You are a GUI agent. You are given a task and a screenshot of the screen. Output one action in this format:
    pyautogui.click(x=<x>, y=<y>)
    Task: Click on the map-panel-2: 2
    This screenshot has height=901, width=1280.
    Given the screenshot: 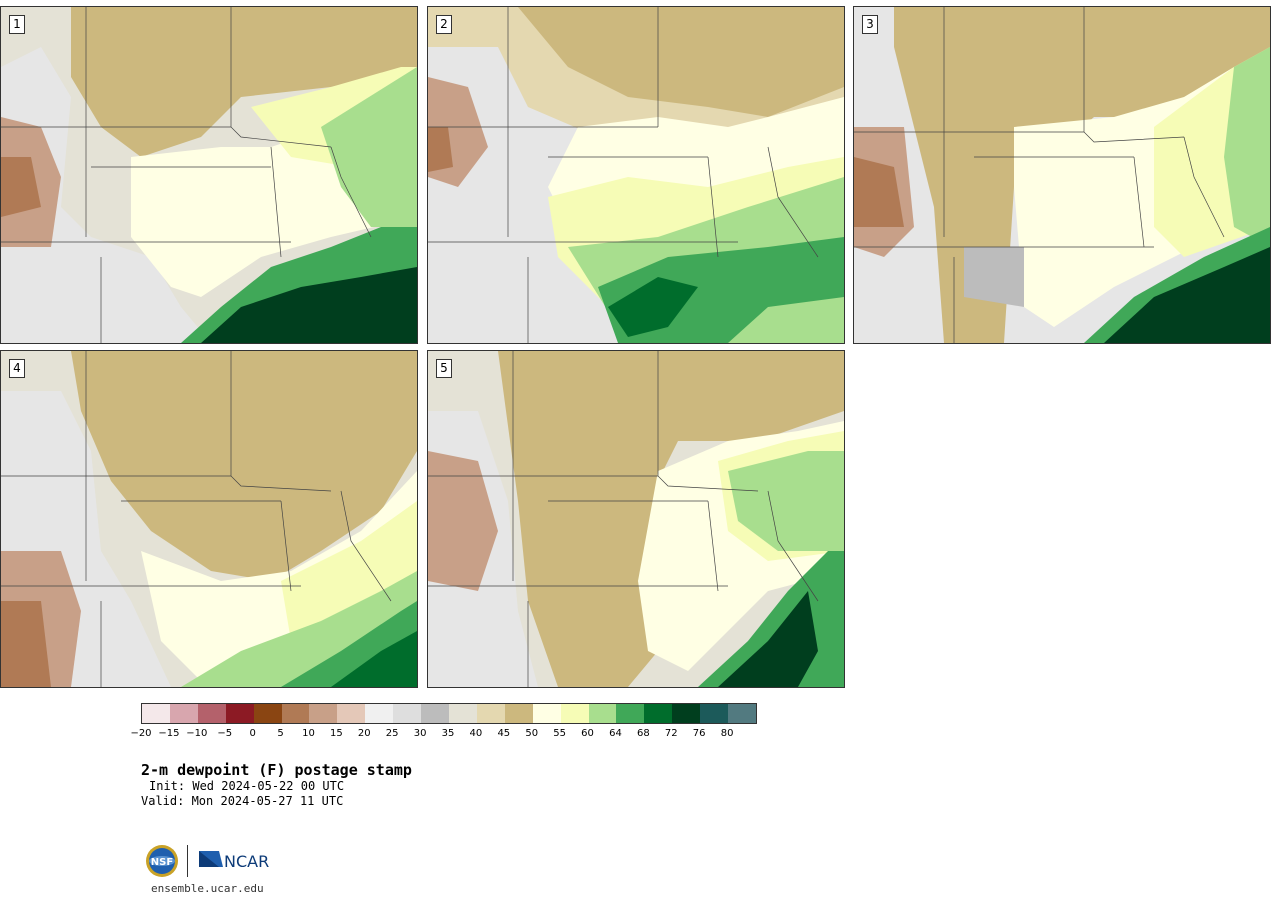 What is the action you would take?
    pyautogui.click(x=636, y=175)
    